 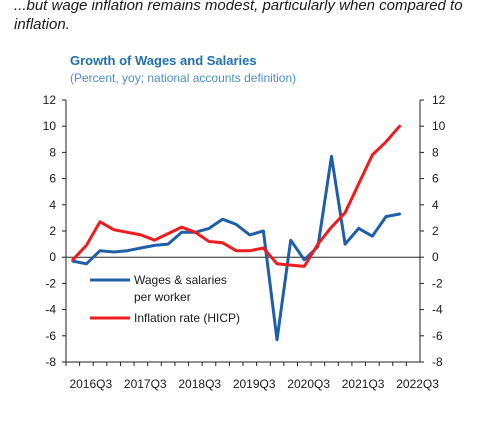 I want to click on y-tick-label-right: 12, so click(x=439, y=100).